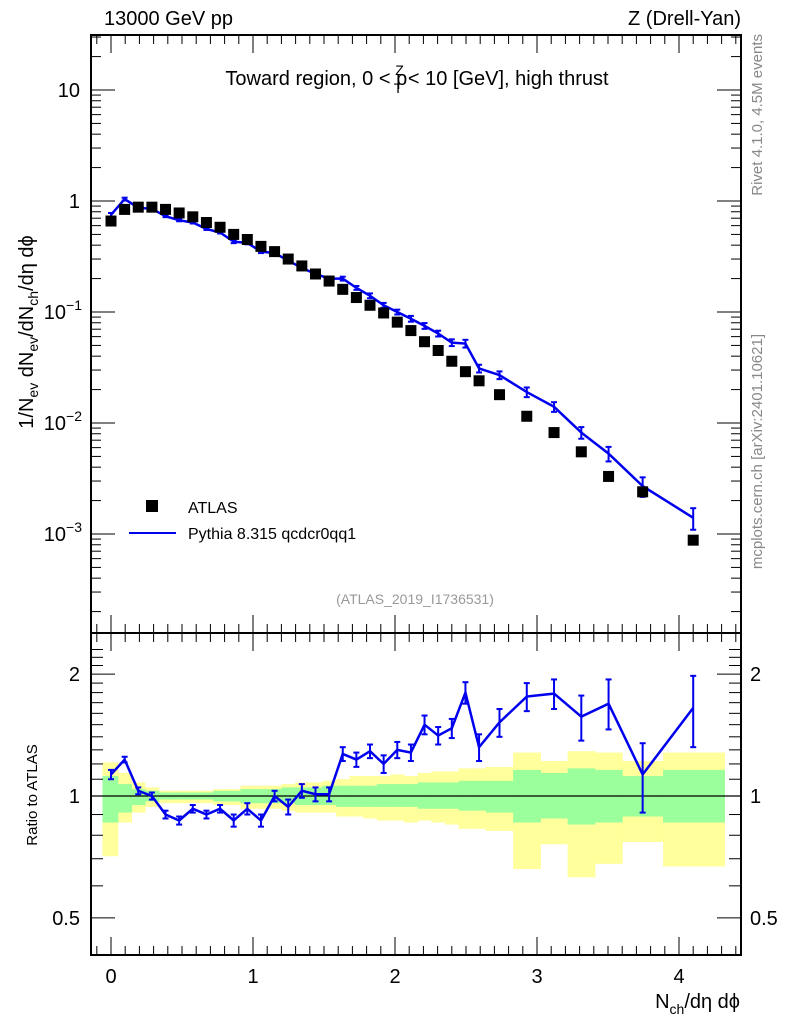 Image resolution: width=786 pixels, height=1029 pixels. What do you see at coordinates (32, 794) in the screenshot?
I see `ratio-ylabel: Ratio to ATLAS` at bounding box center [32, 794].